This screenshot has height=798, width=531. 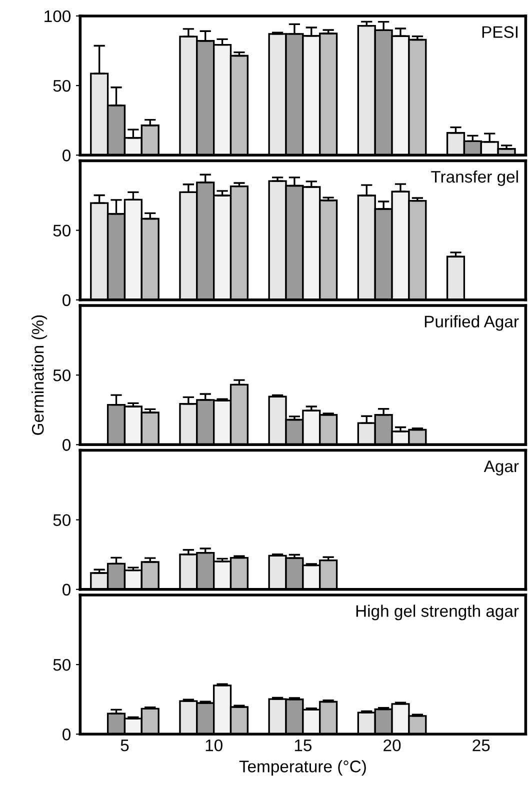 What do you see at coordinates (303, 746) in the screenshot?
I see `x-tick-label: 15` at bounding box center [303, 746].